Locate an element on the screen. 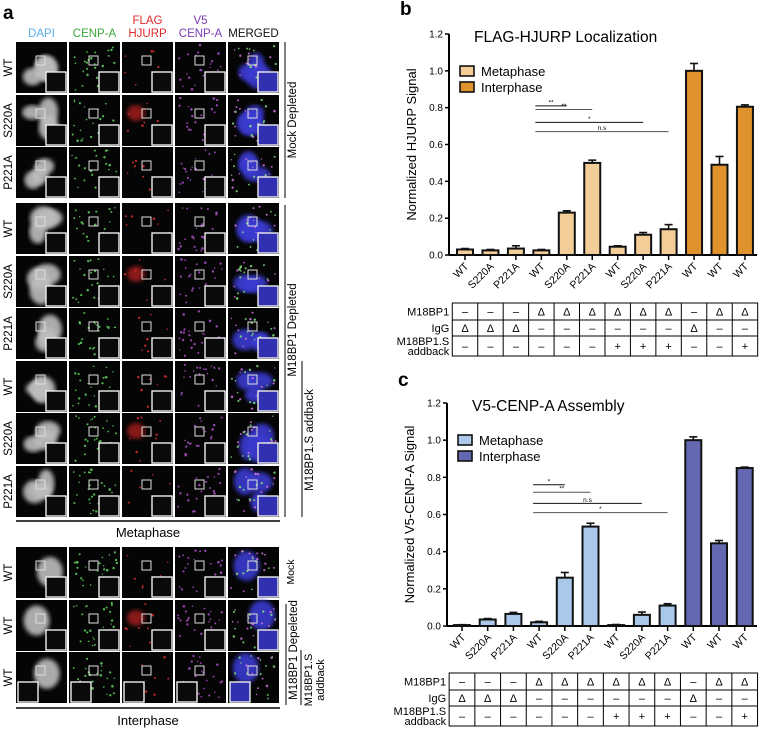  significance-label: ** is located at coordinates (552, 102).